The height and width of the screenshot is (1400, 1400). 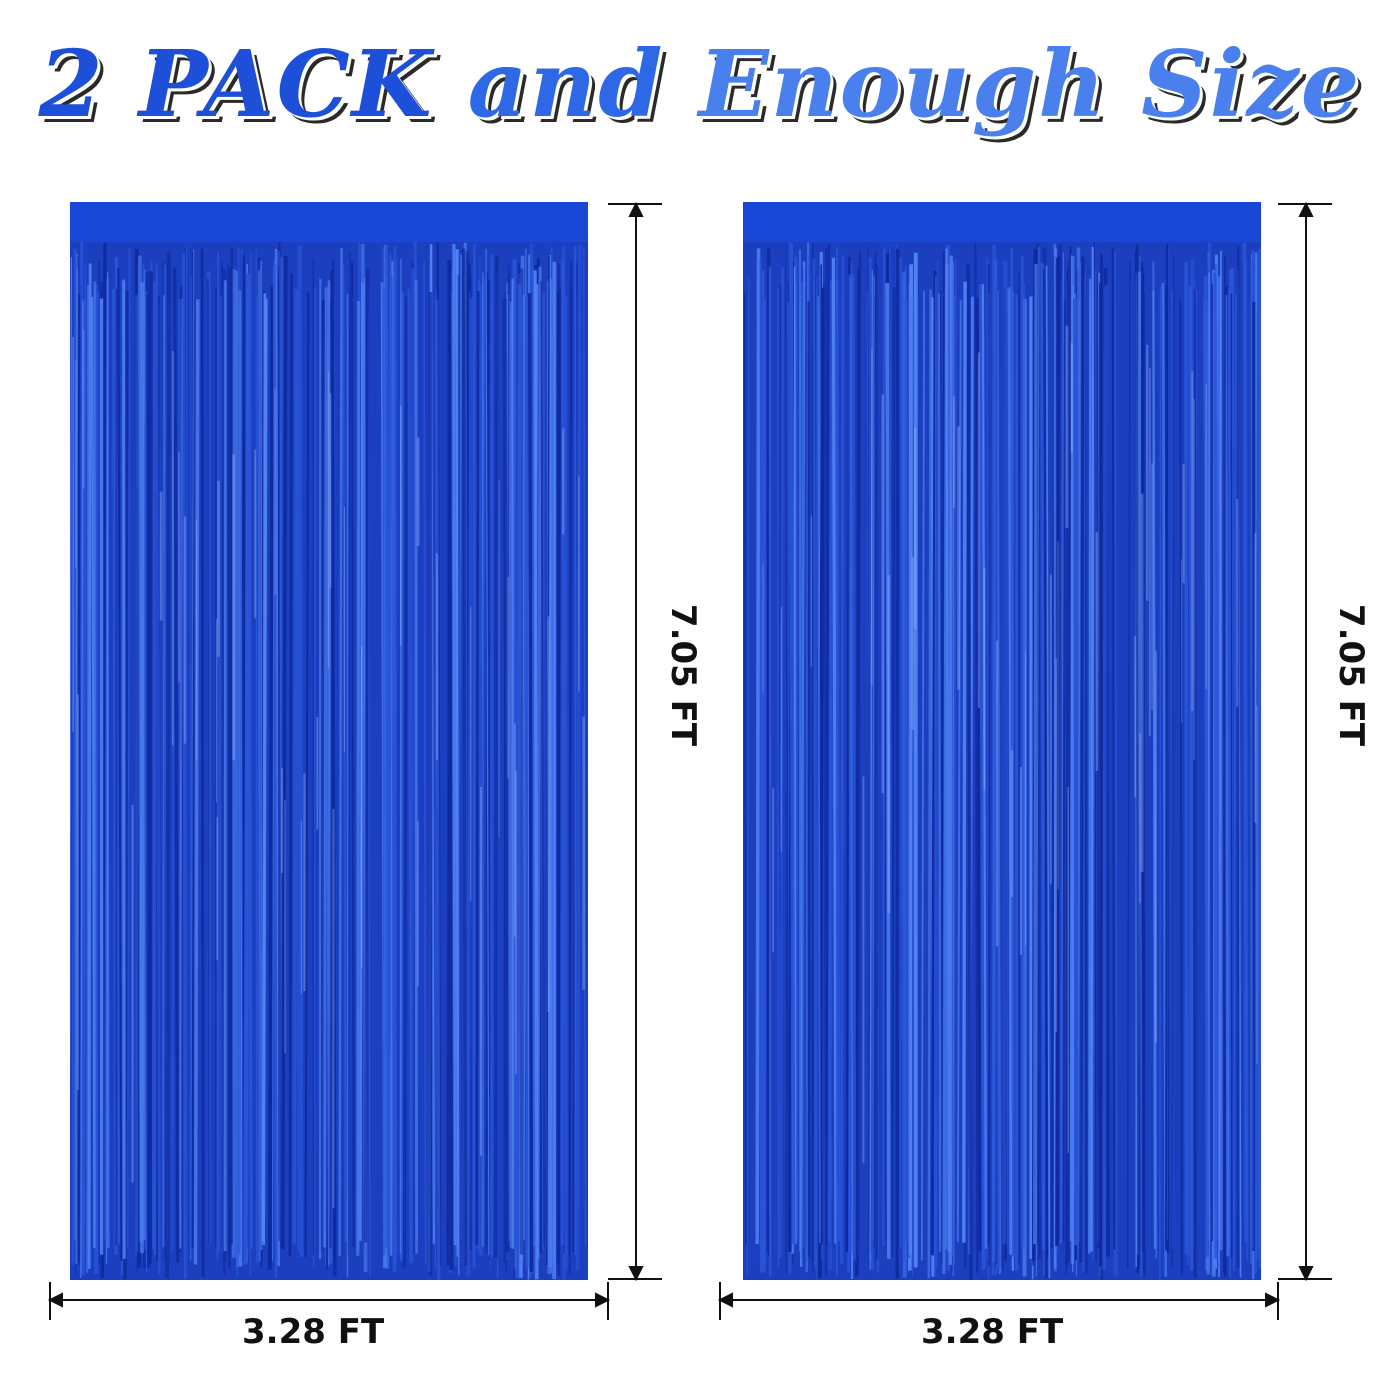 What do you see at coordinates (236, 84) in the screenshot?
I see `headline-part-pack: 2 PACK` at bounding box center [236, 84].